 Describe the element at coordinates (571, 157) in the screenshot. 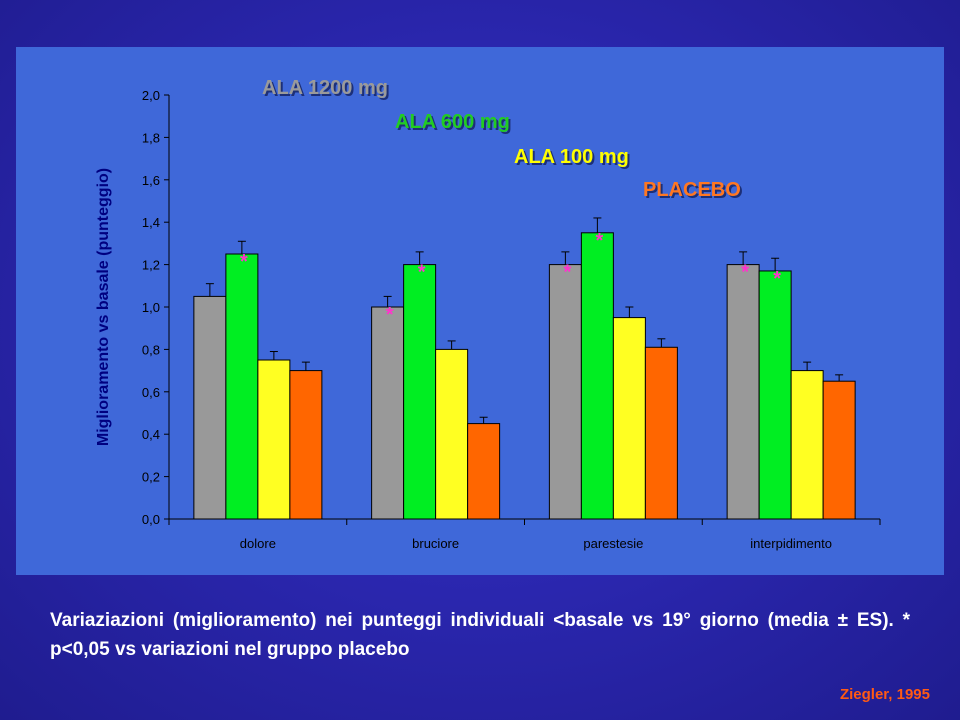

I see `legend-label: ALA 100 mg` at that location.